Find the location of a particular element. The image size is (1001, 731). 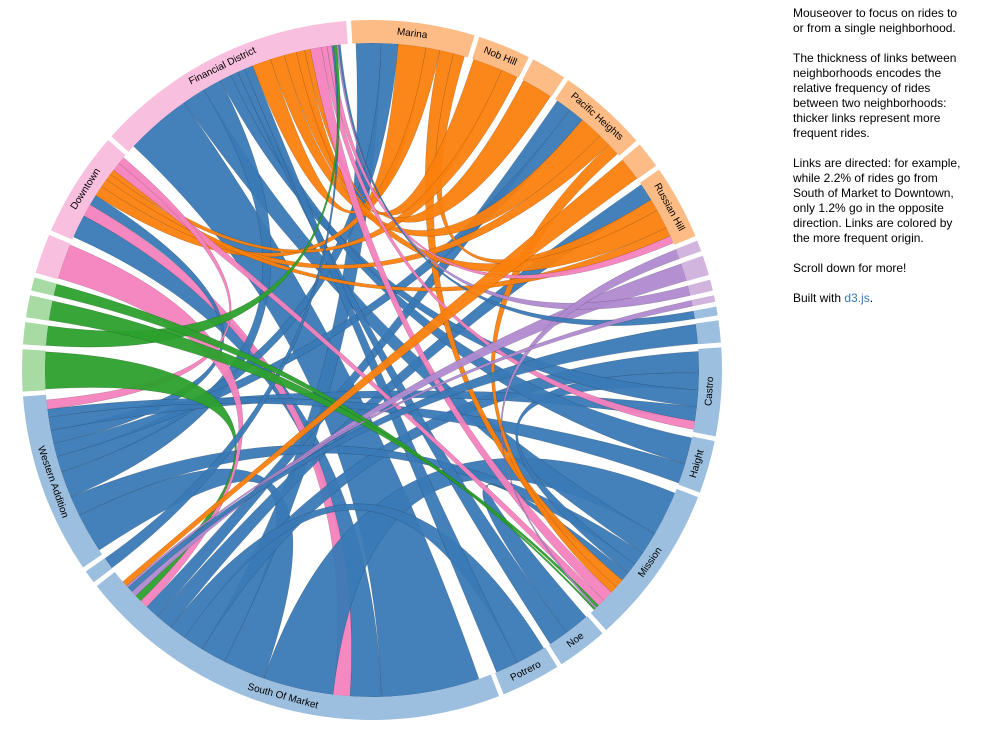

group-arc-marina is located at coordinates (413, 39).